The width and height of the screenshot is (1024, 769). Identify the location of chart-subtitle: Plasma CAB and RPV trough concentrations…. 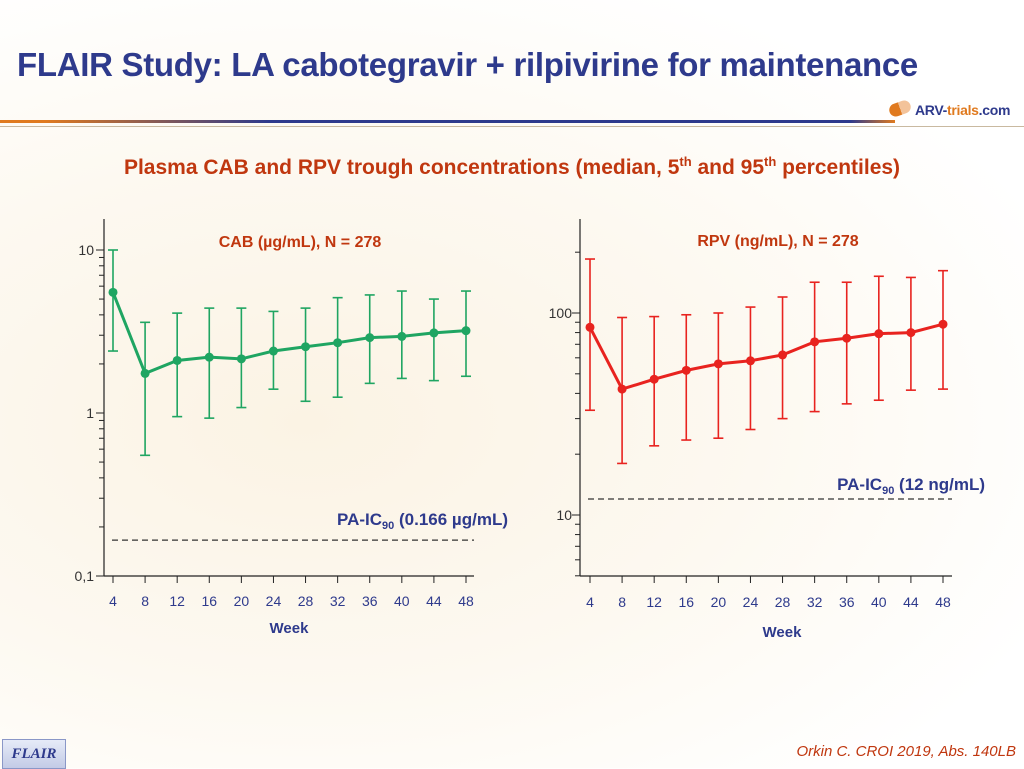
(512, 167).